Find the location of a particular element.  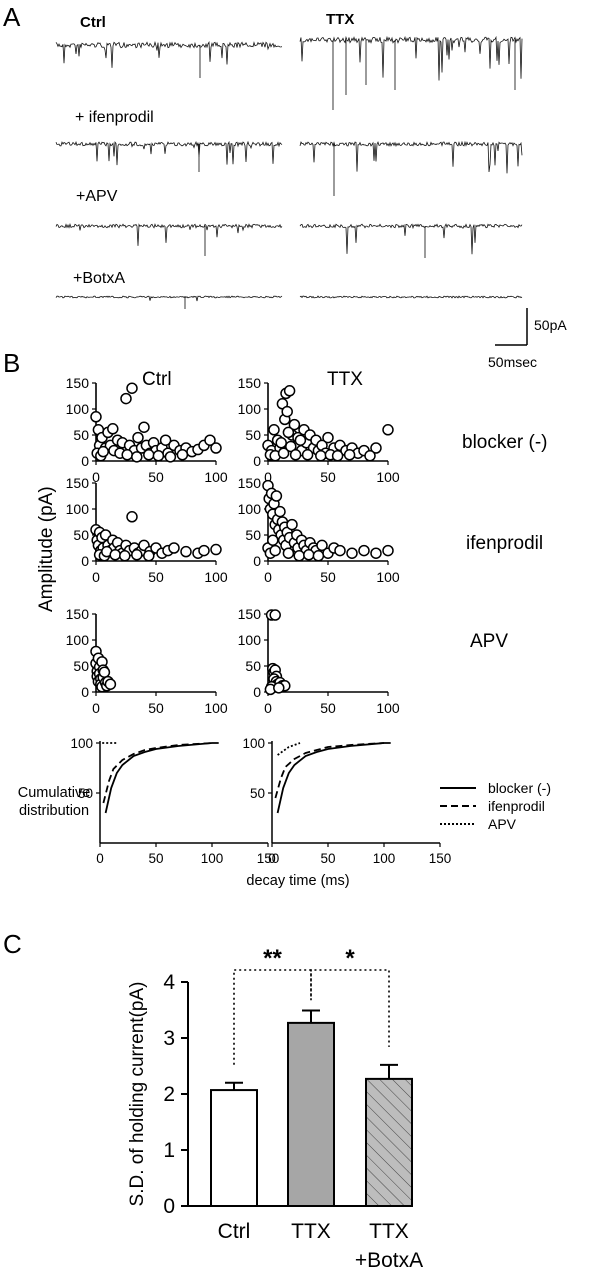

cumulative-y-label-line1: Cumulative is located at coordinates (54, 793).